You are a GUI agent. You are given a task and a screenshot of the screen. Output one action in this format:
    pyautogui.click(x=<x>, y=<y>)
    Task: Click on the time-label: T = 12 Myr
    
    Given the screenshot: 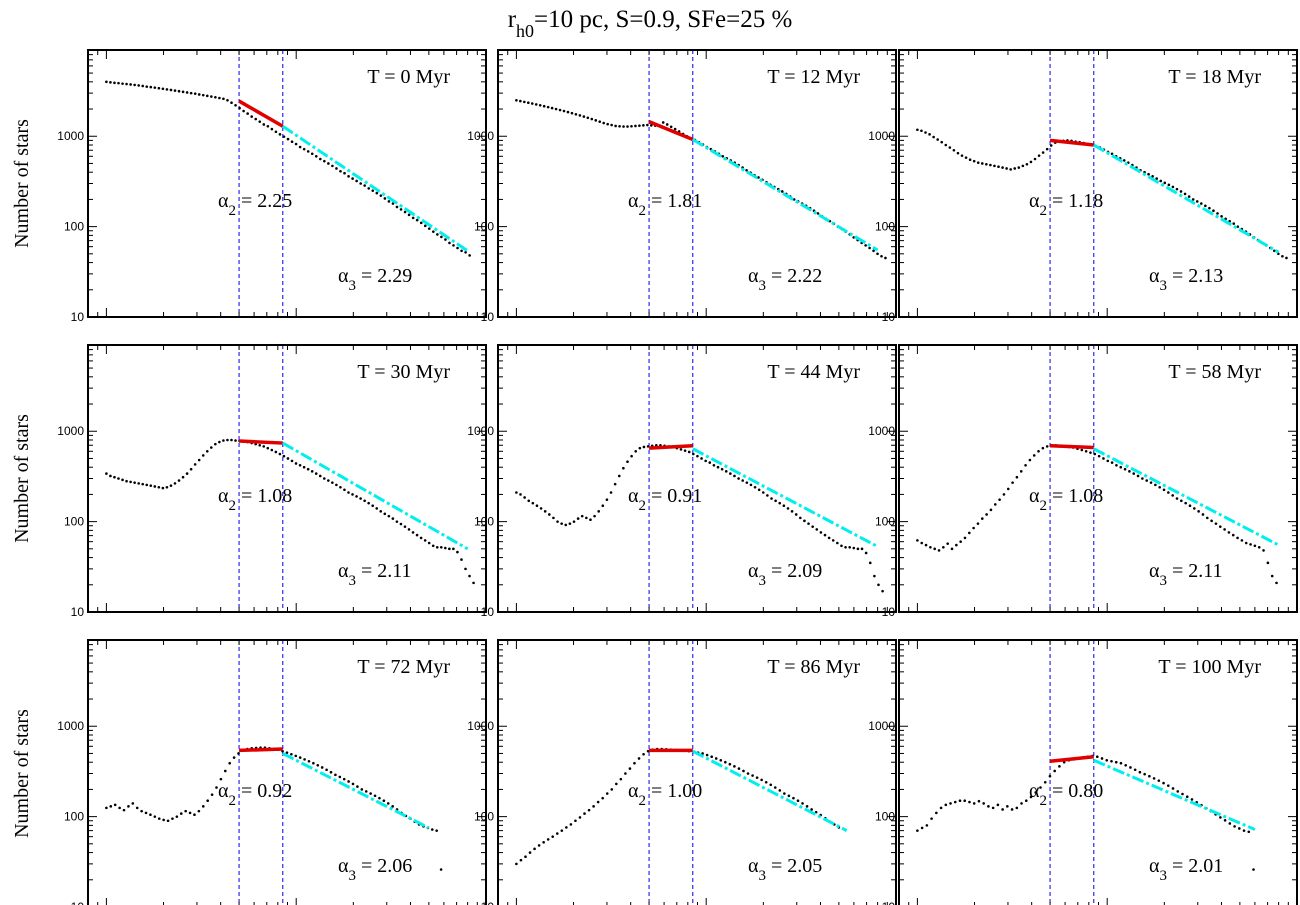 What is the action you would take?
    pyautogui.click(x=813, y=77)
    